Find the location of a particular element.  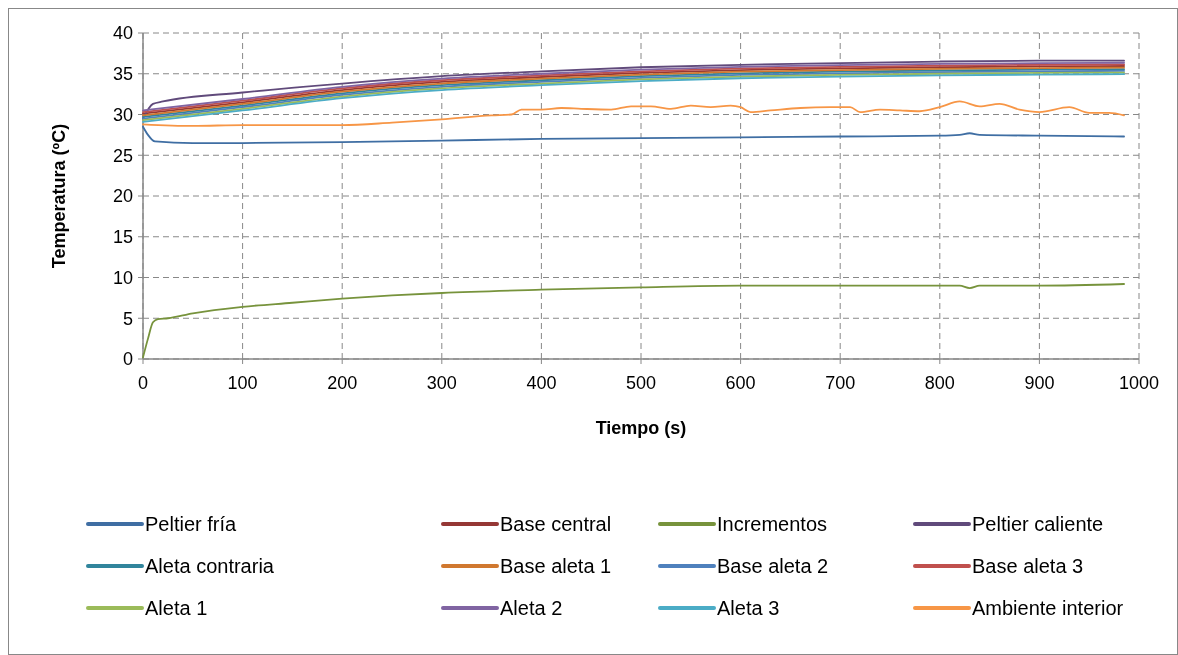

x-tick-label: 0 is located at coordinates (143, 383).